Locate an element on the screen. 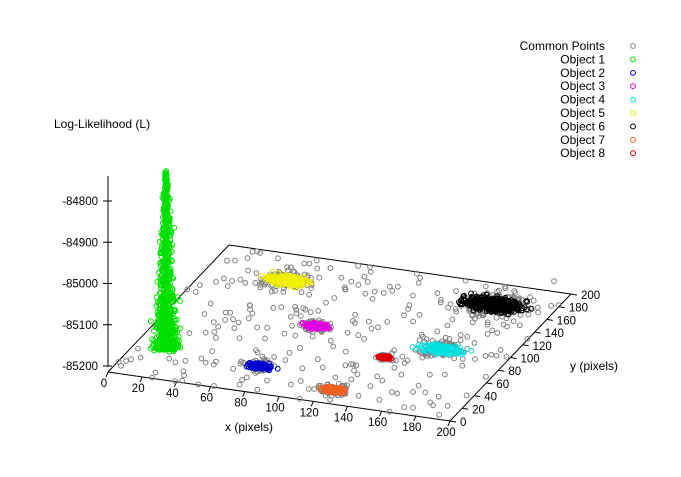 The height and width of the screenshot is (477, 681). x-tick-label: 180 is located at coordinates (411, 428).